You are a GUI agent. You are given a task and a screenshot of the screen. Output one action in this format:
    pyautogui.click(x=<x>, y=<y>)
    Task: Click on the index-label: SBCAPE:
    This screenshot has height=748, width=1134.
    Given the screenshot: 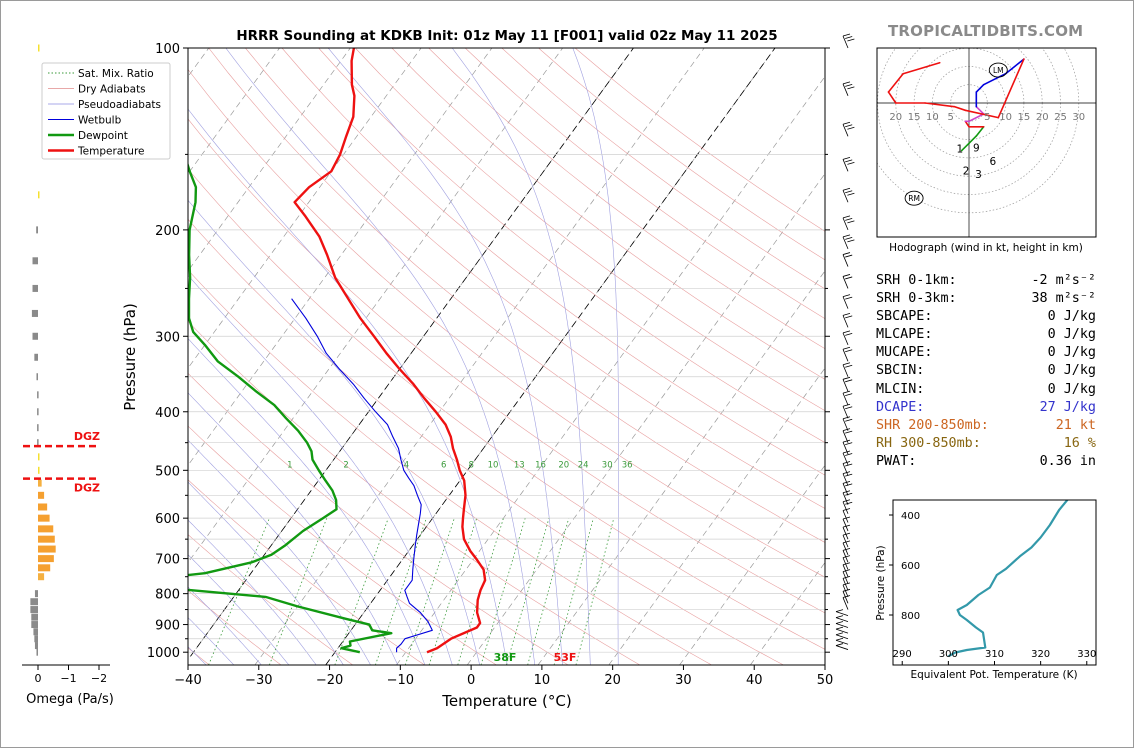 What is the action you would take?
    pyautogui.click(x=904, y=317)
    